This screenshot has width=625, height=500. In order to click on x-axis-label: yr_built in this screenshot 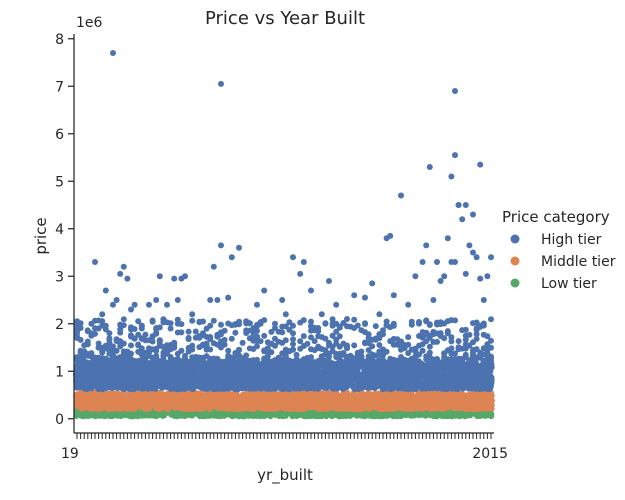, I will do `click(285, 475)`.